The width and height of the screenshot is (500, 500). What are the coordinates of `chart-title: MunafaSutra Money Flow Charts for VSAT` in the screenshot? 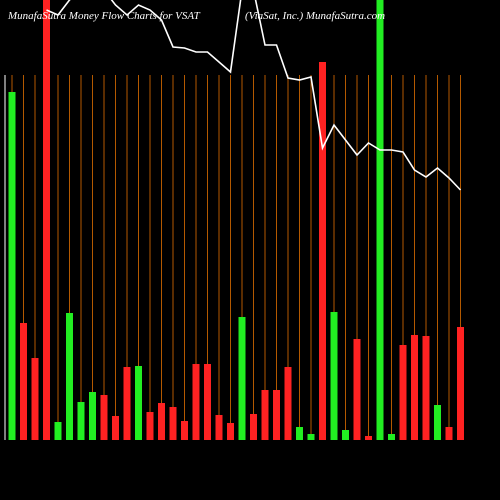 It's located at (104, 16).